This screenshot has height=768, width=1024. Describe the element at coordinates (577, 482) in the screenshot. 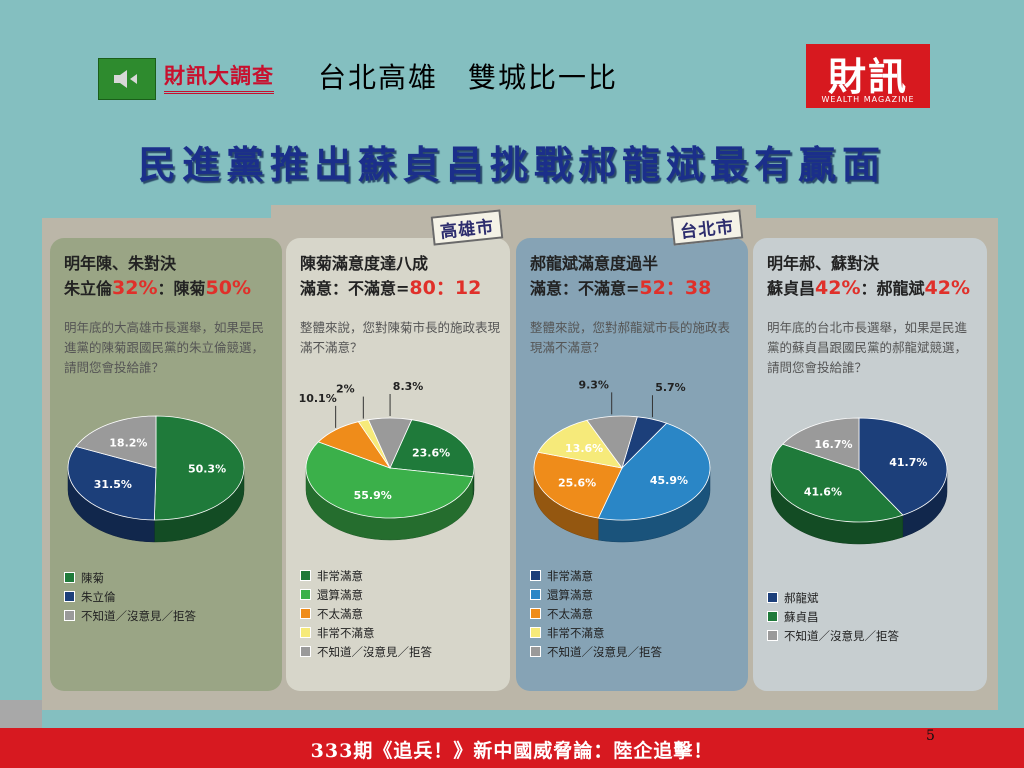

I see `slice-value-label: 25.6%` at that location.